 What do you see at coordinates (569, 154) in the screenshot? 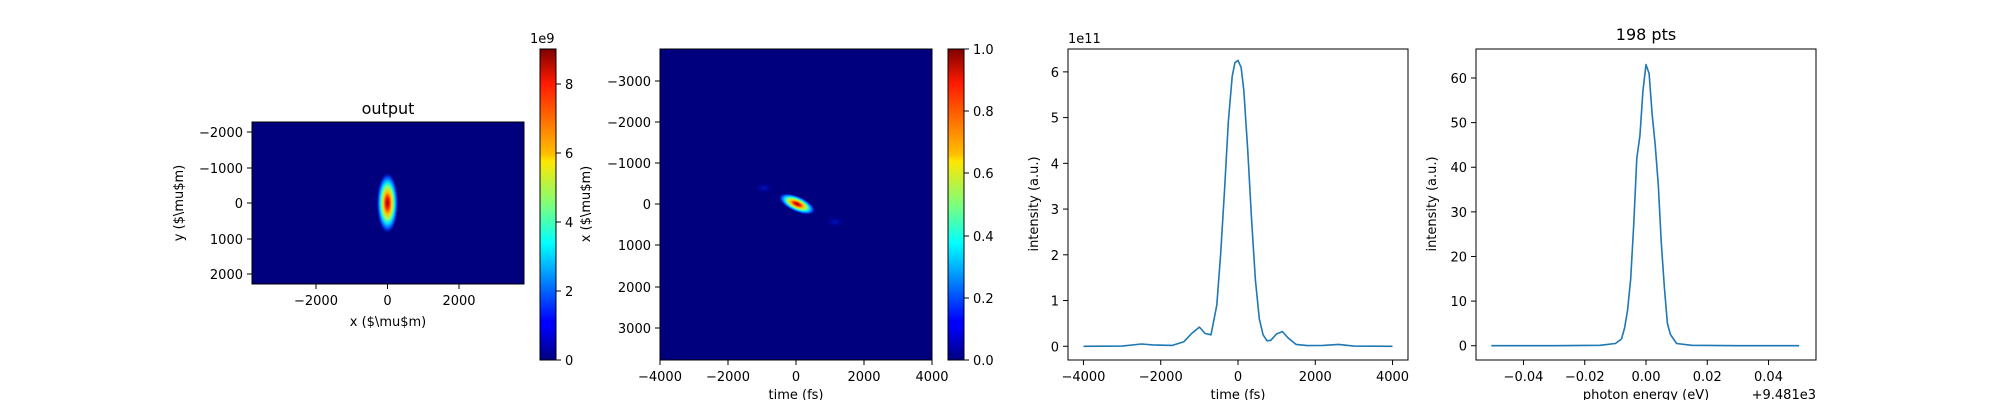
I see `colorbar-tick-label: 6` at bounding box center [569, 154].